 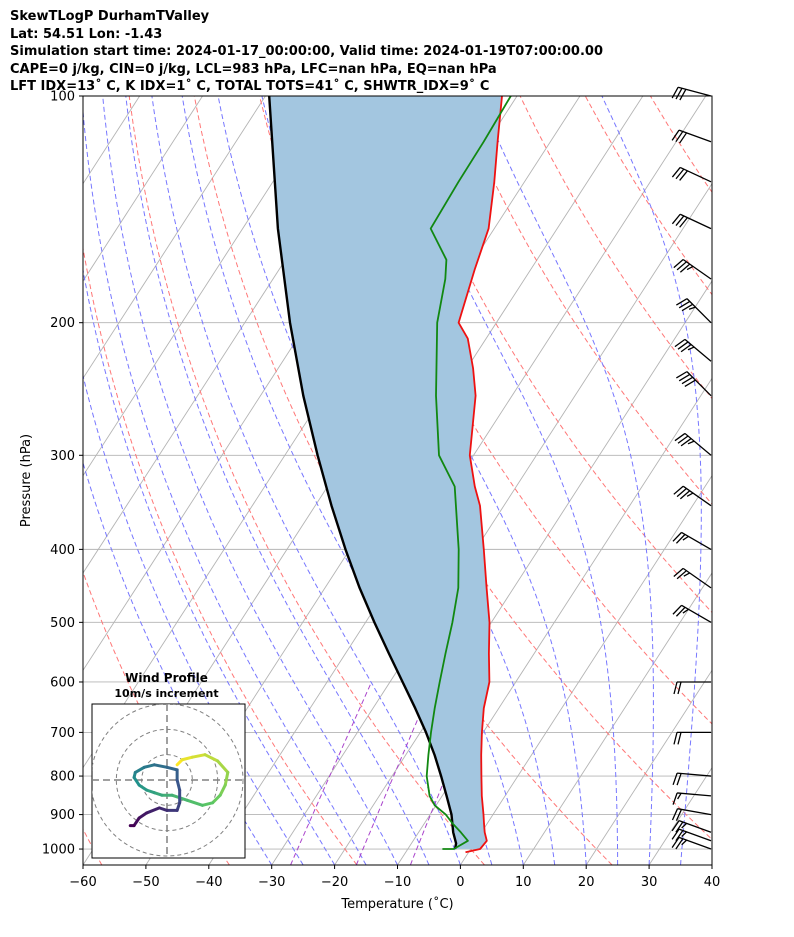 What do you see at coordinates (397, 882) in the screenshot?
I see `x-tick-label: −10` at bounding box center [397, 882].